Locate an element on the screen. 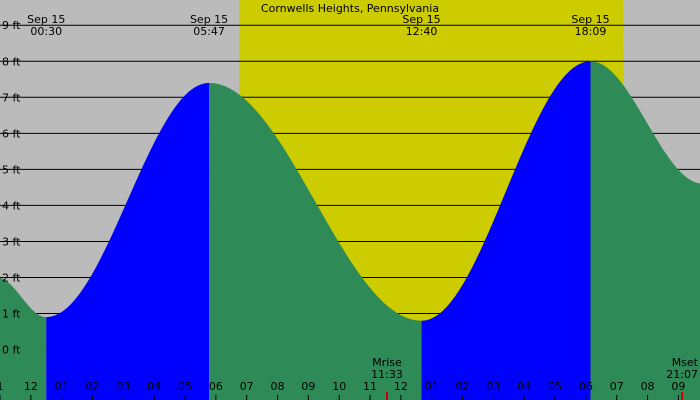  y-tick-label: 2 ft is located at coordinates (11, 277).